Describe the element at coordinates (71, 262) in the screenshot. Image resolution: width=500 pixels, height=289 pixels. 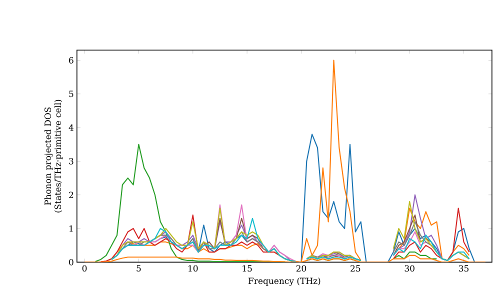
I see `y-tick-label: 0` at that location.